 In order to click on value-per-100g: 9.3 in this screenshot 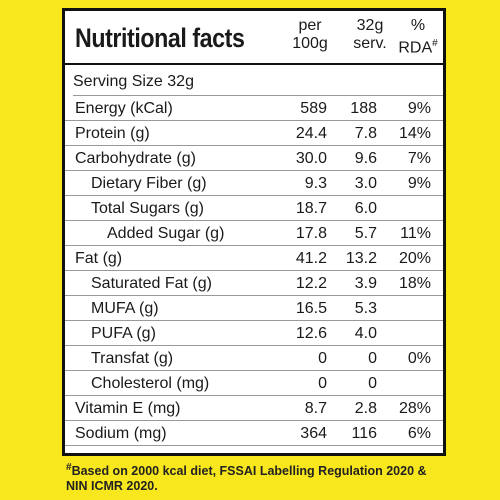, I will do `click(315, 183)`.